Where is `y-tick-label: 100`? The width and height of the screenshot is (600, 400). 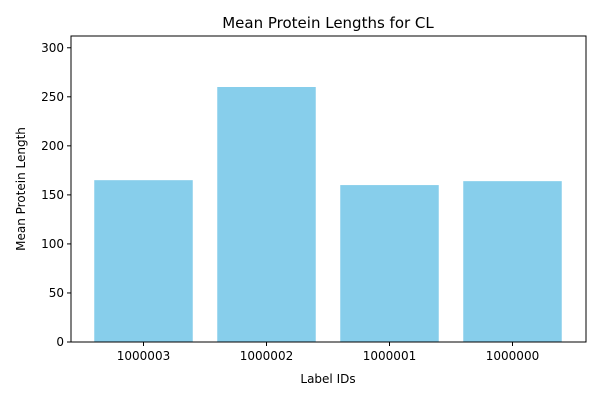
y-tick-label: 100 is located at coordinates (52, 244).